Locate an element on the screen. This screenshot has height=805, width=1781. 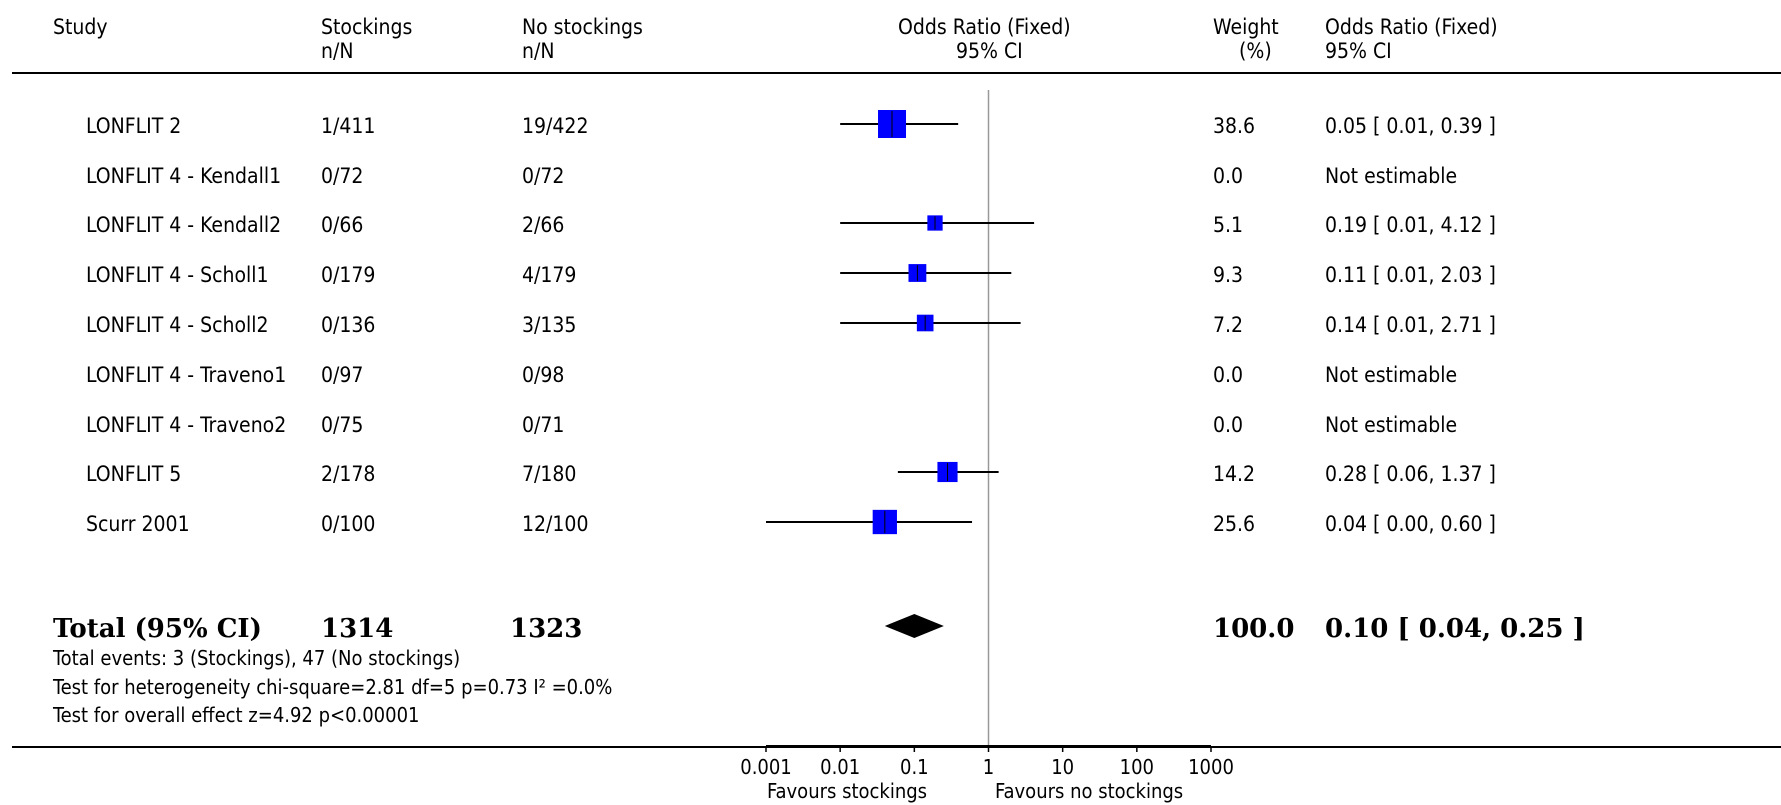
favours-left-label: Favours stockings is located at coordinates (847, 791).